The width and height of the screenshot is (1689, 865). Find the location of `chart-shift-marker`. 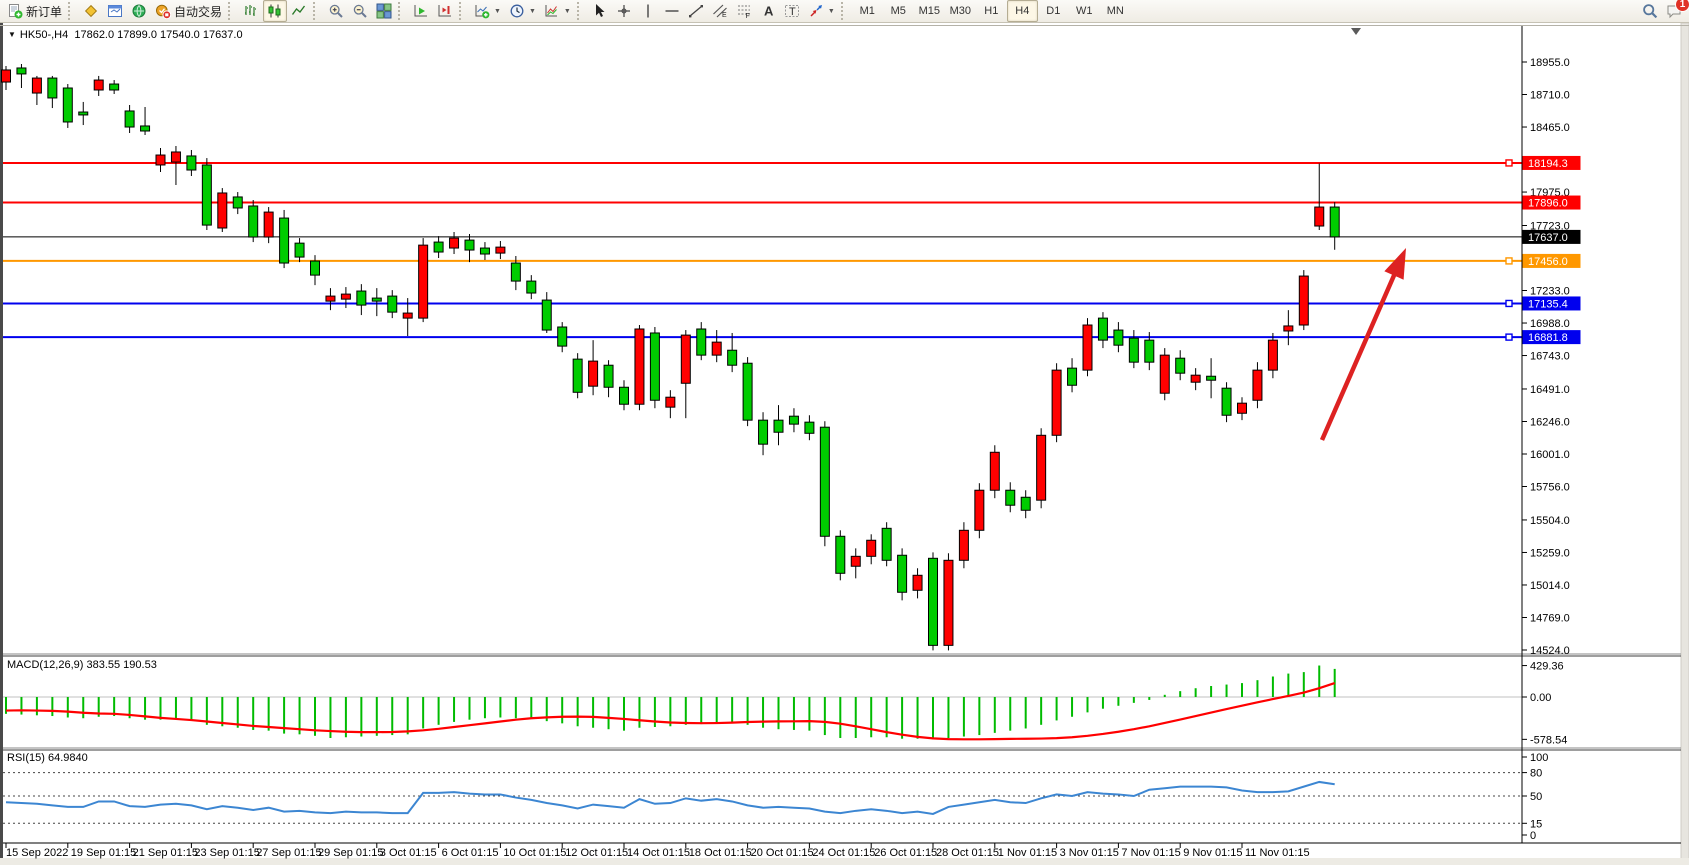

chart-shift-marker is located at coordinates (1356, 31).